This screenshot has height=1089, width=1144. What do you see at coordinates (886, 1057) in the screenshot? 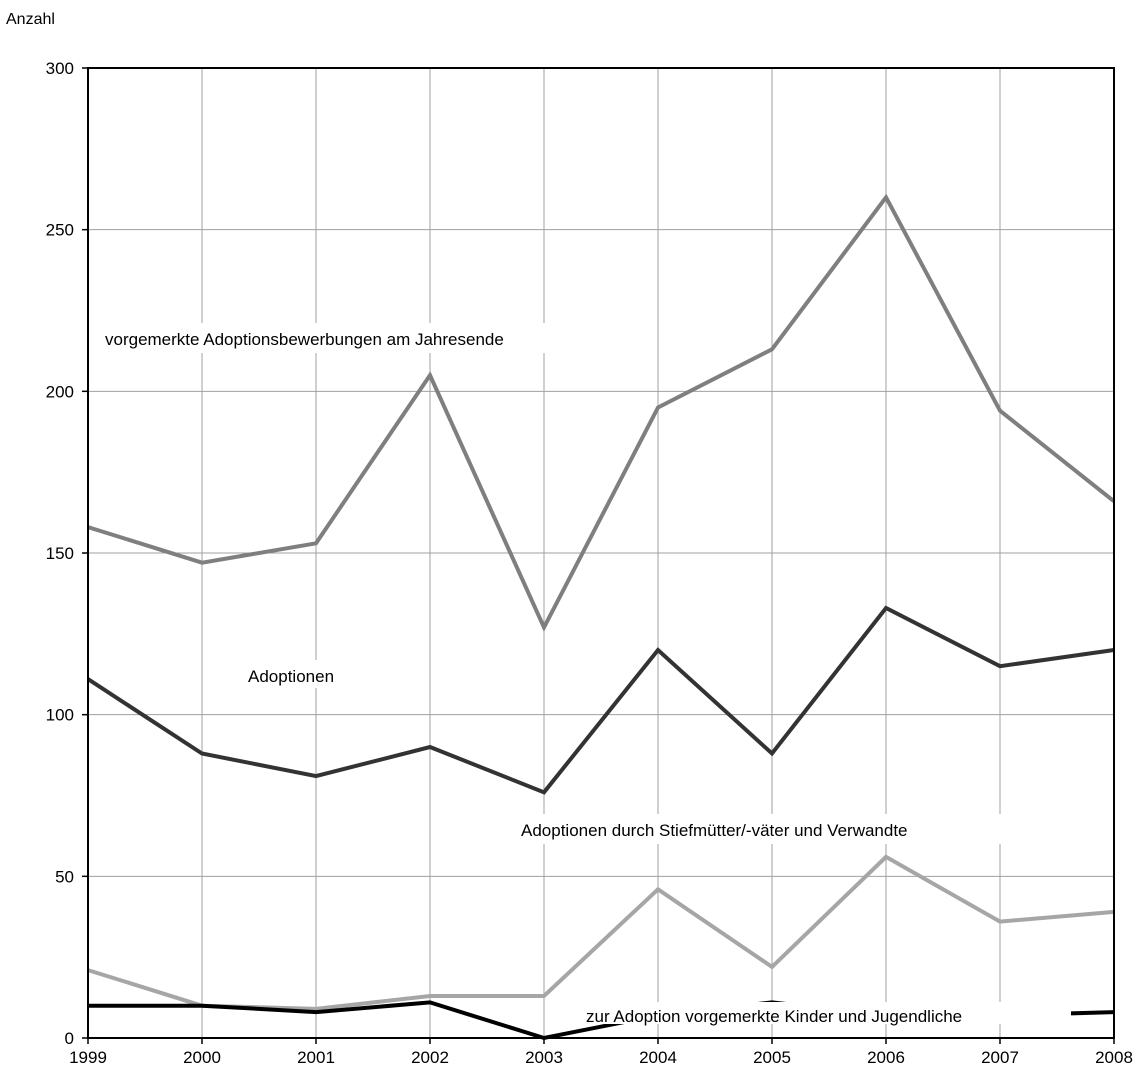
I see `x-tick-label: 2006` at bounding box center [886, 1057].